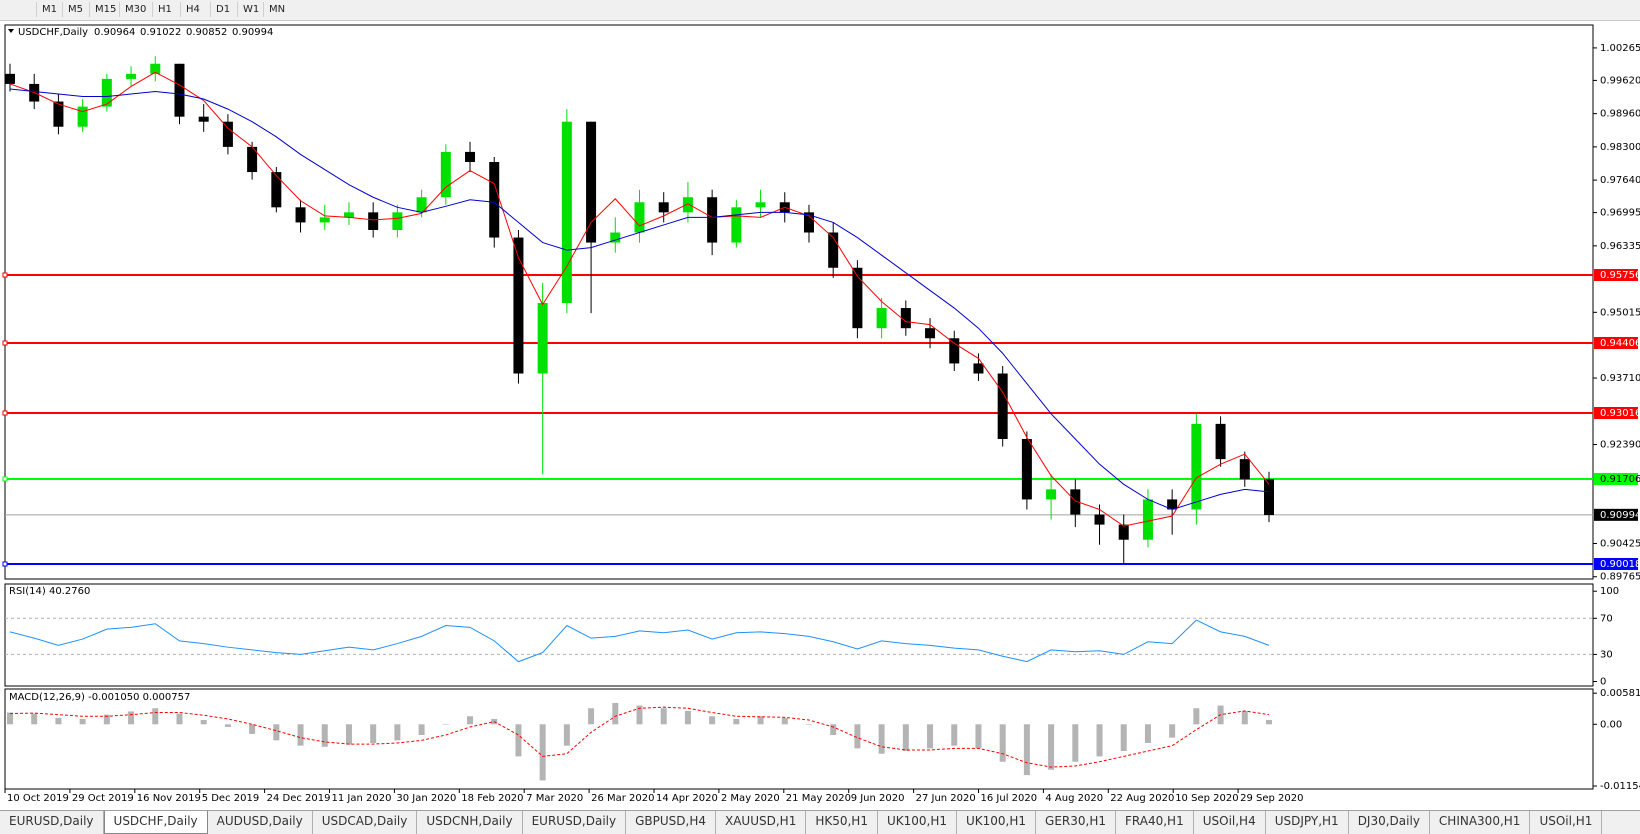  What do you see at coordinates (492, 798) in the screenshot?
I see `x-tick-label: 18 Feb 2020` at bounding box center [492, 798].